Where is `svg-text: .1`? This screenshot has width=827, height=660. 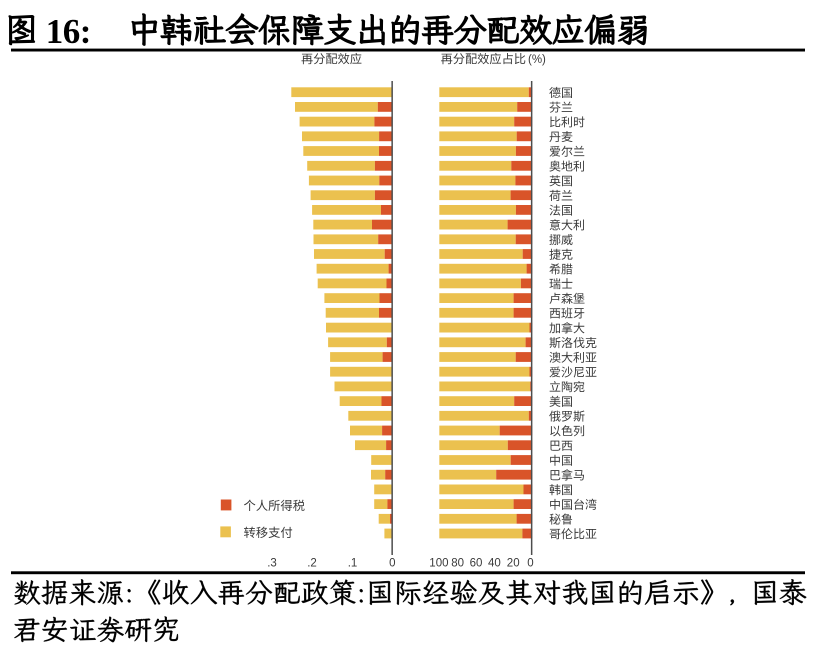 svg-text: .1 is located at coordinates (353, 564).